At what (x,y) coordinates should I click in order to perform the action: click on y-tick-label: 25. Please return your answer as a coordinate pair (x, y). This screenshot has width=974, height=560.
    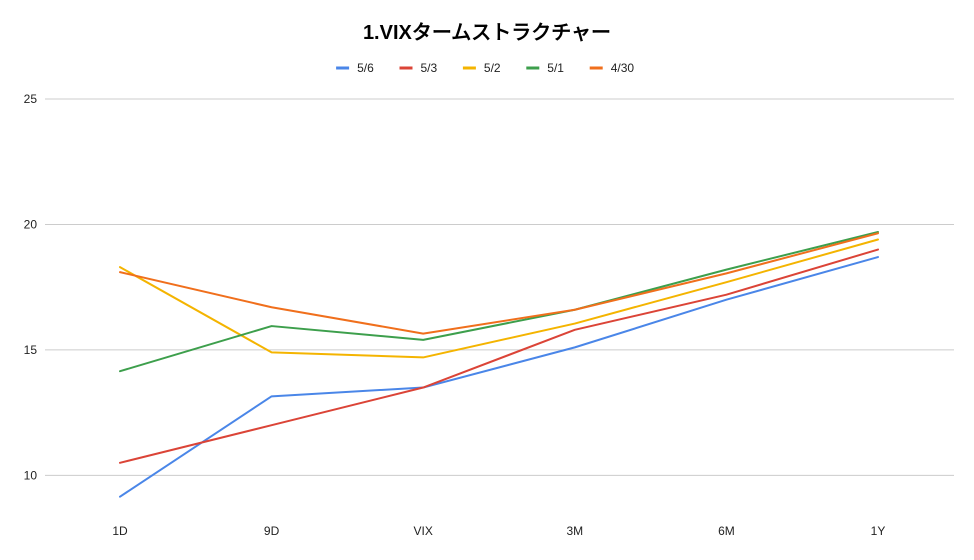
    Looking at the image, I should click on (31, 99).